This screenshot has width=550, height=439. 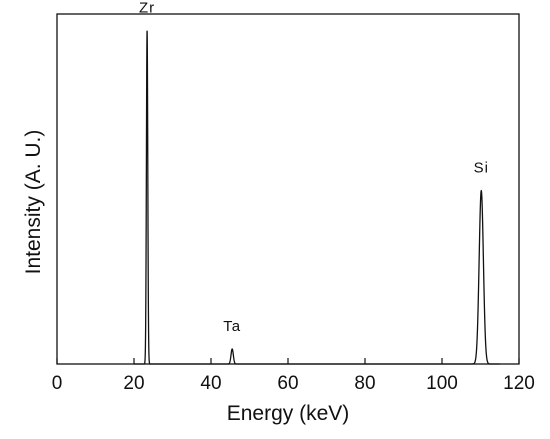 I want to click on x-tick-label-40: 40, so click(x=210, y=383).